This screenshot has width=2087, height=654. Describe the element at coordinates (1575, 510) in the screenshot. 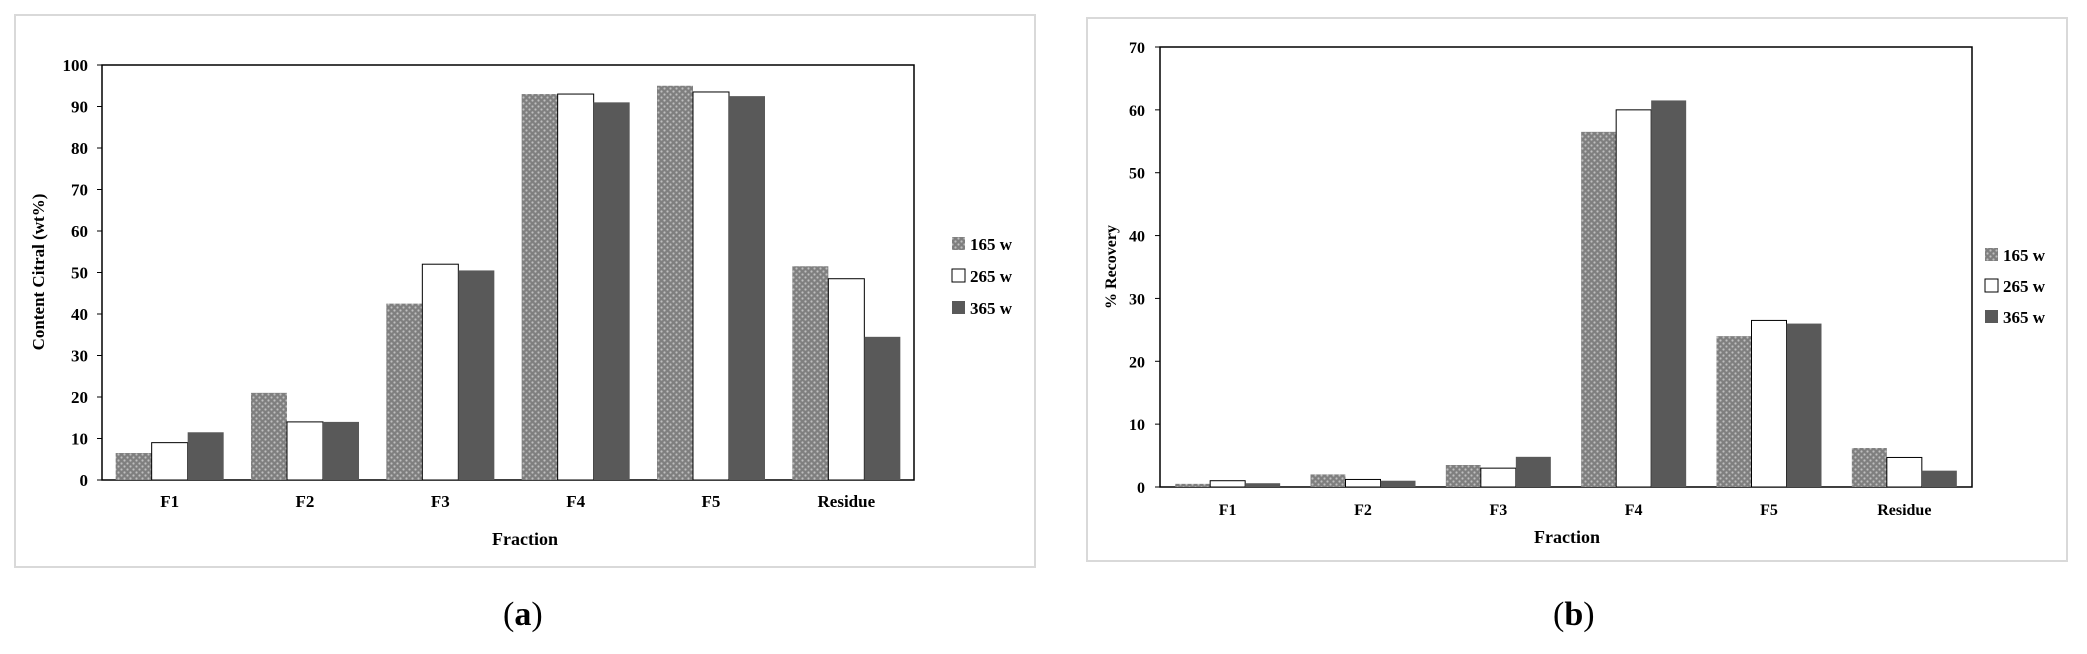

I see `chart-b-x-ticks: F1 F2 F3 F4 F5 Residue` at that location.